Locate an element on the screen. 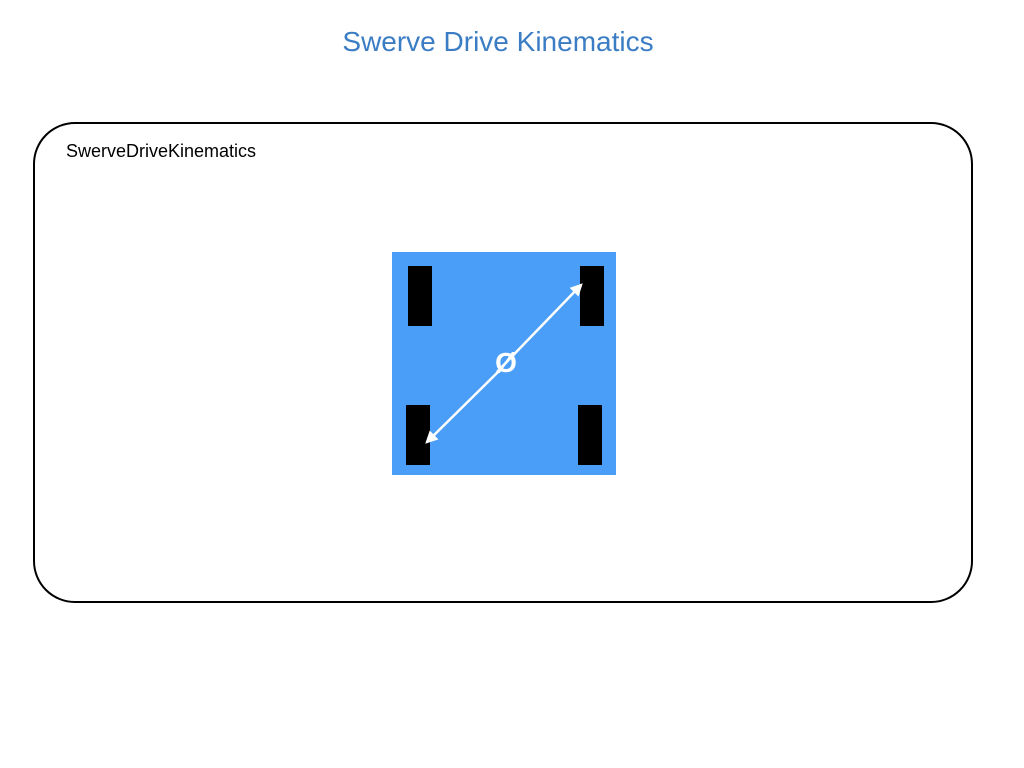 This screenshot has height=768, width=1024. wheel-back-right is located at coordinates (590, 435).